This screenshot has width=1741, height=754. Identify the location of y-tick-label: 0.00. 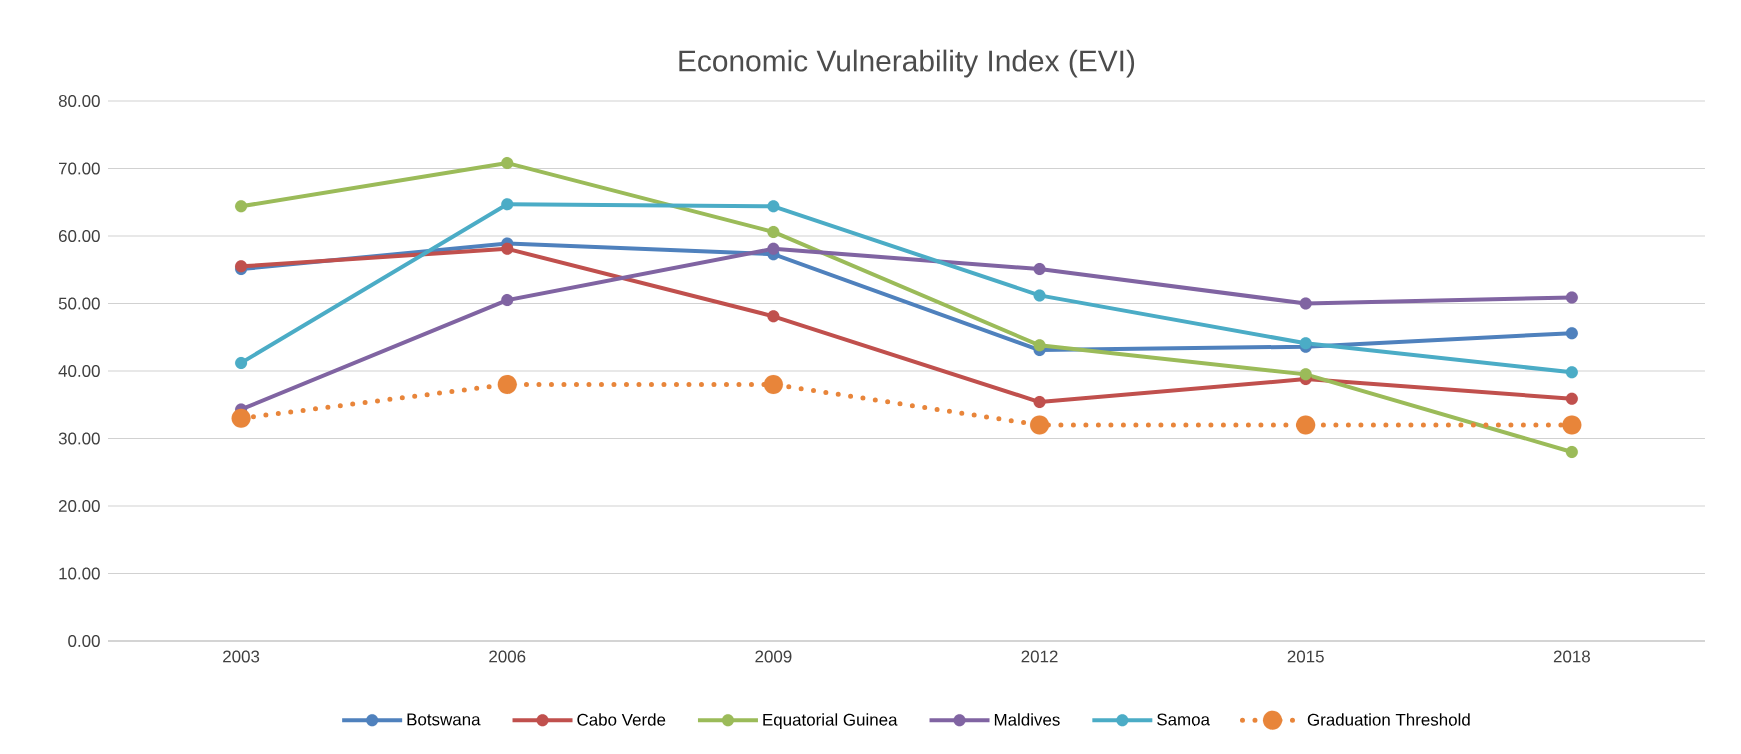
(84, 640).